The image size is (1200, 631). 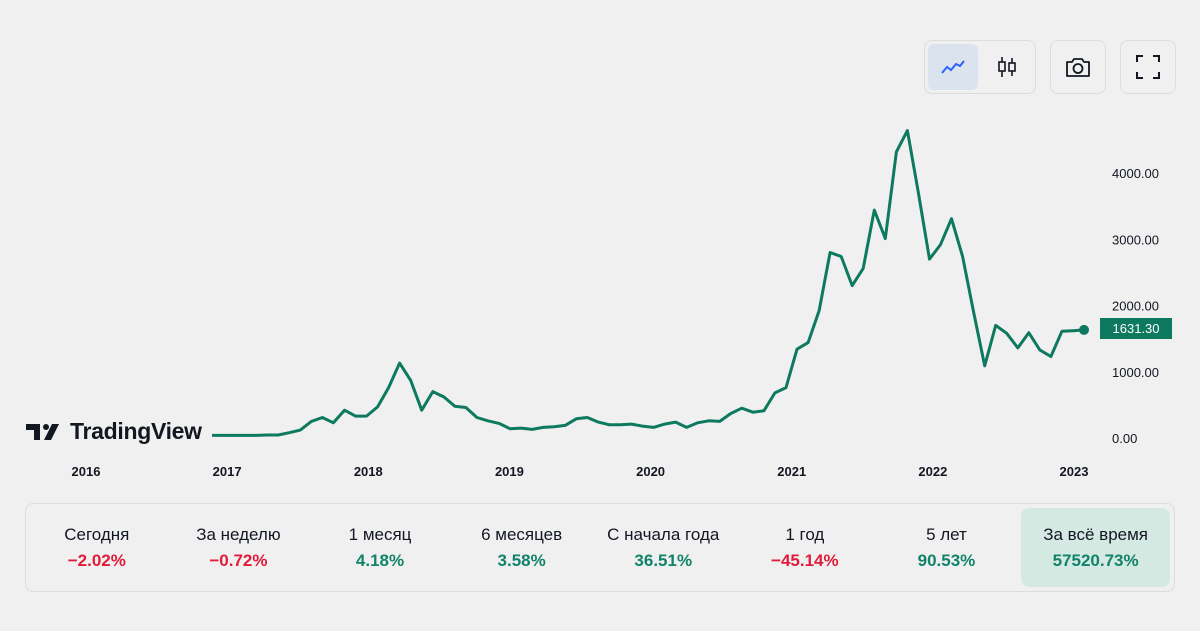 What do you see at coordinates (97, 534) in the screenshot?
I see `performance-period-label: Сегодня` at bounding box center [97, 534].